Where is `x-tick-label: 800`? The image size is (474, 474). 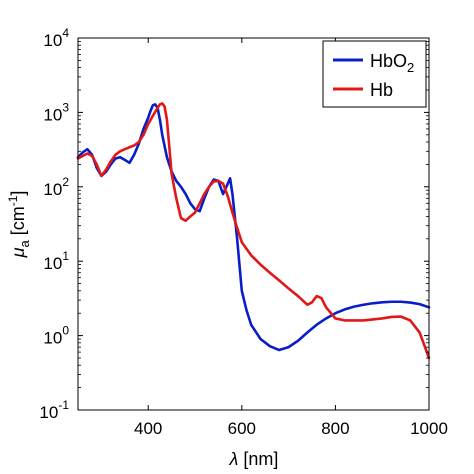 x-tick-label: 800 is located at coordinates (335, 428).